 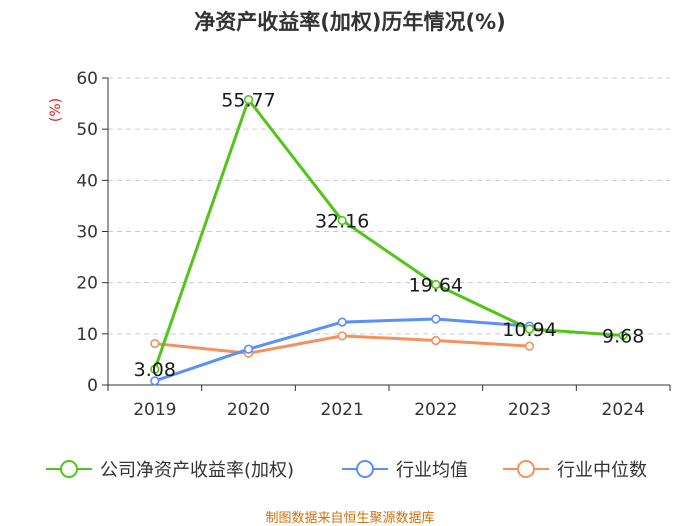 I want to click on legend-label: 行业均值, so click(x=432, y=470).